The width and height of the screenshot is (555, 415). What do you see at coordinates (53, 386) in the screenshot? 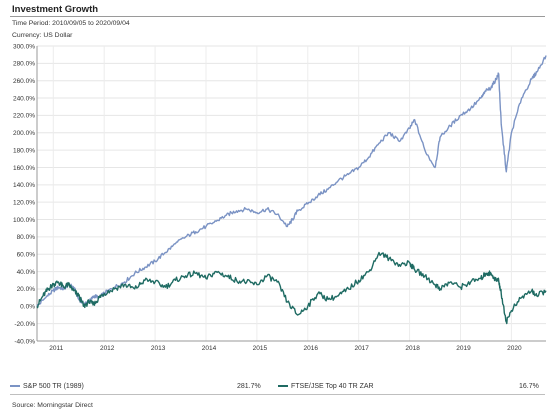
I see `legend-name-sp500: S&P 500 TR (1989)` at bounding box center [53, 386].